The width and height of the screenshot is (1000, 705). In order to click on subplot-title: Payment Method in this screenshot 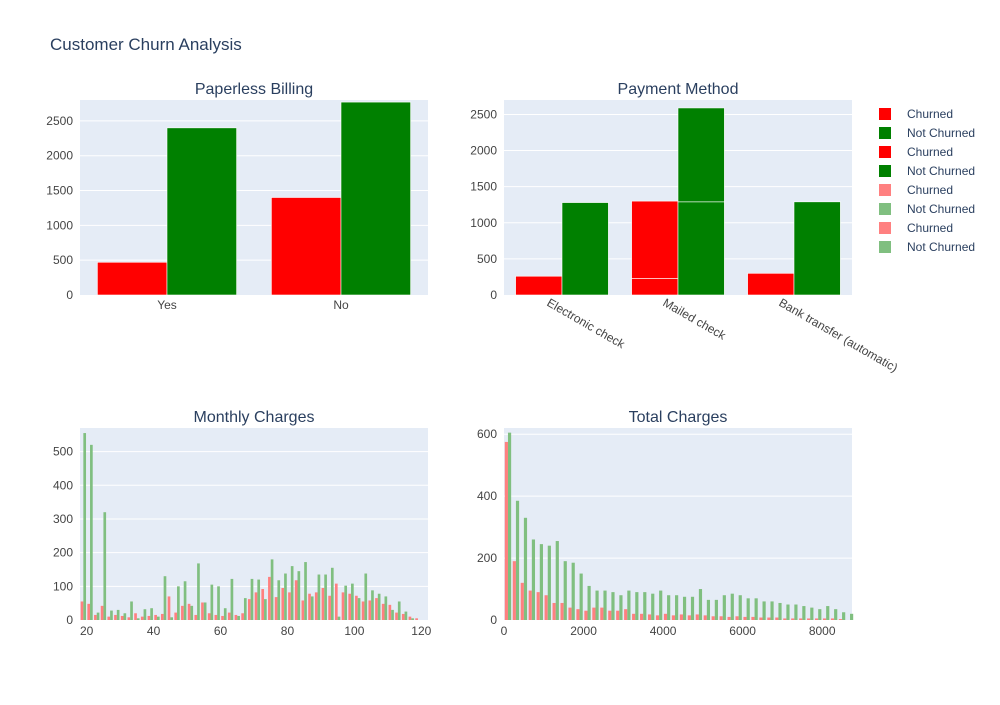, I will do `click(678, 89)`.